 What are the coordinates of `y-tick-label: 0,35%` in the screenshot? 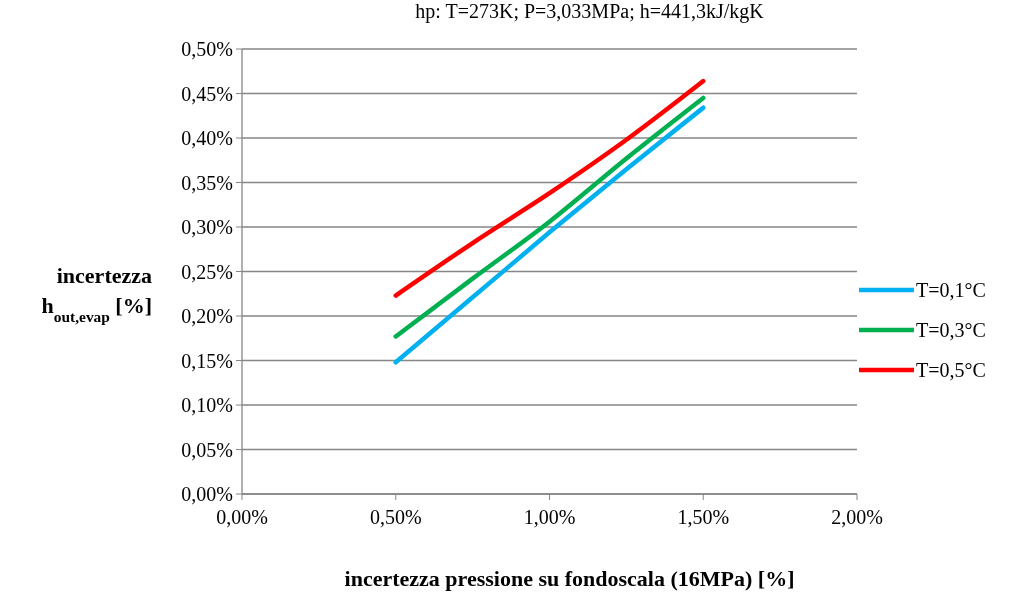 It's located at (207, 182).